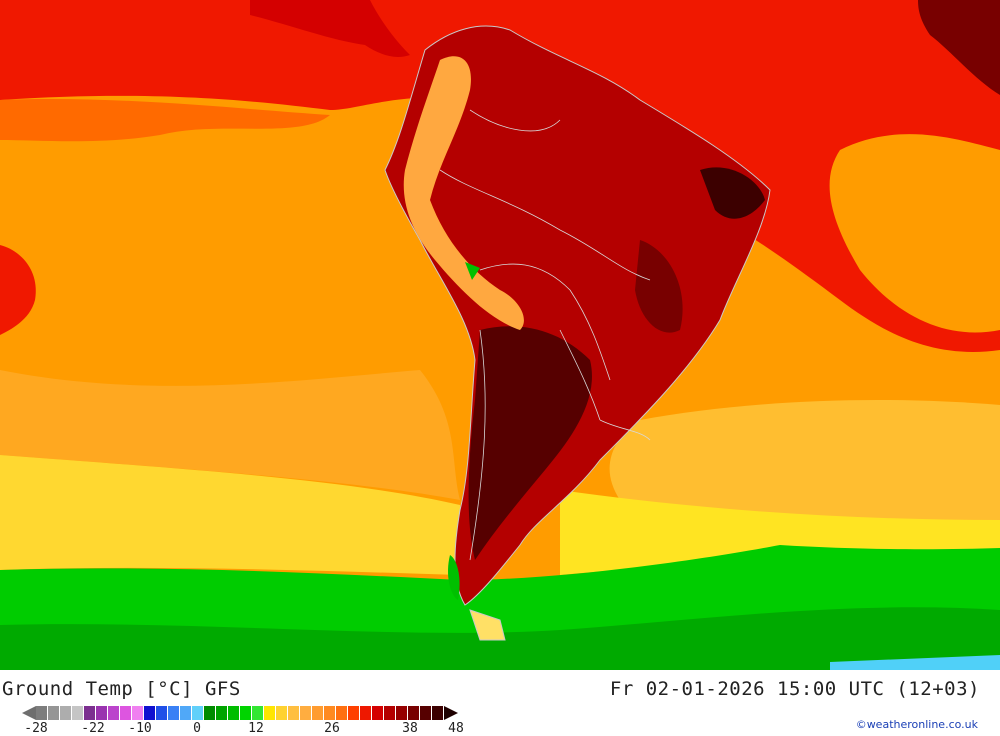 This screenshot has height=736, width=1000. What do you see at coordinates (410, 728) in the screenshot?
I see `legend-tick-label: 38` at bounding box center [410, 728].